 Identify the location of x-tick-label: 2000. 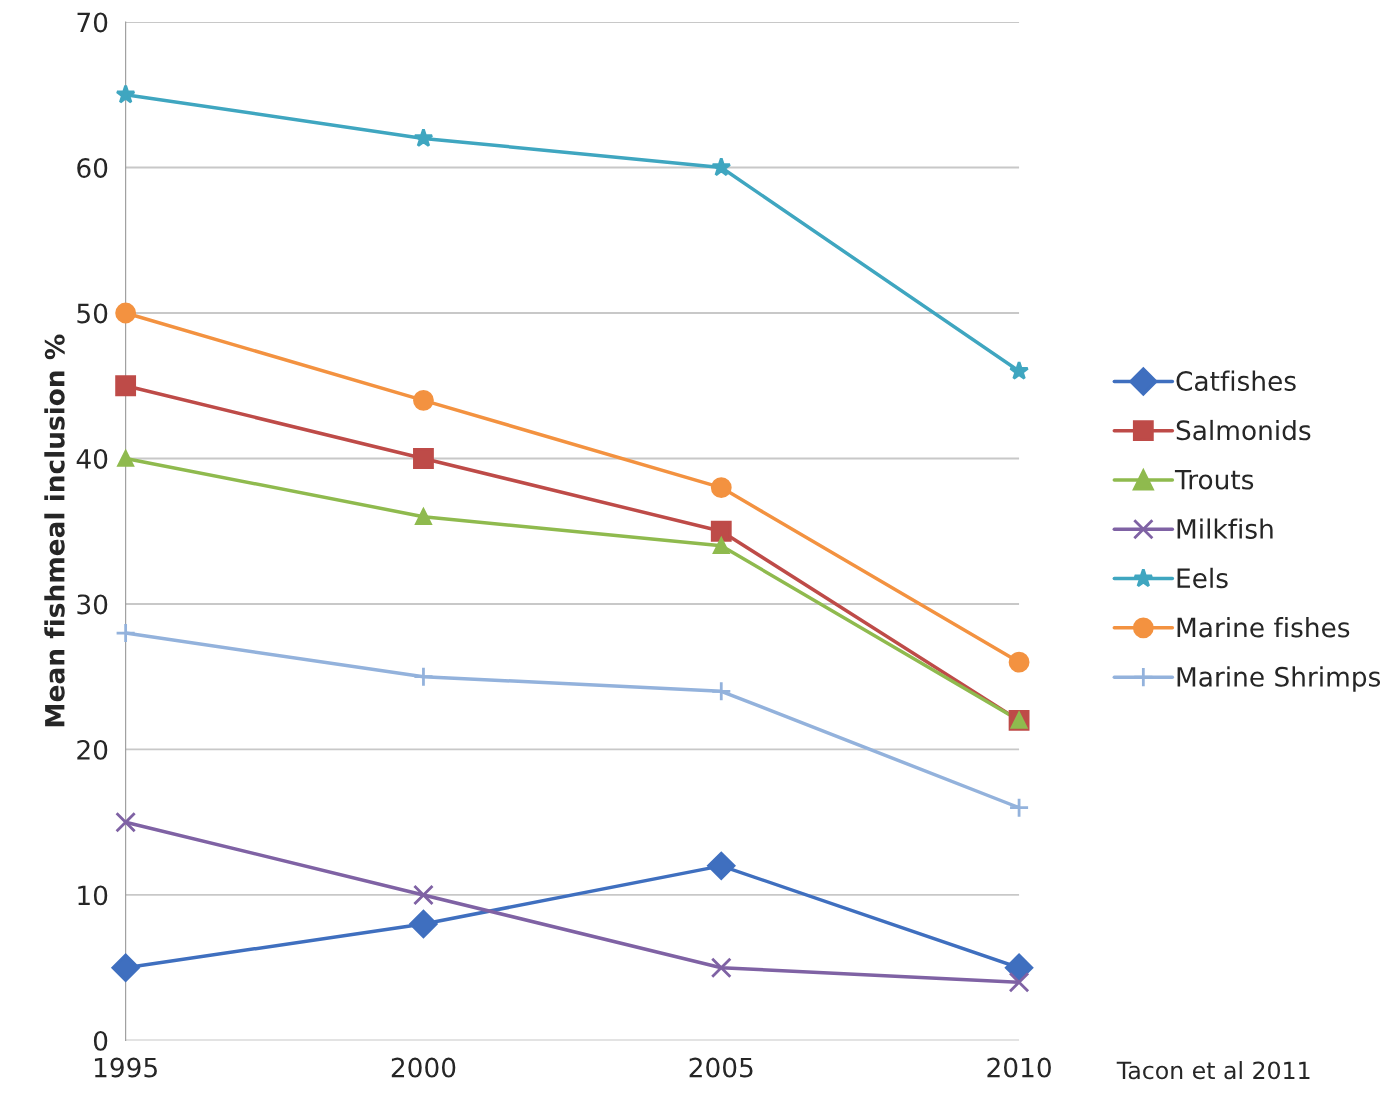
(423, 1067).